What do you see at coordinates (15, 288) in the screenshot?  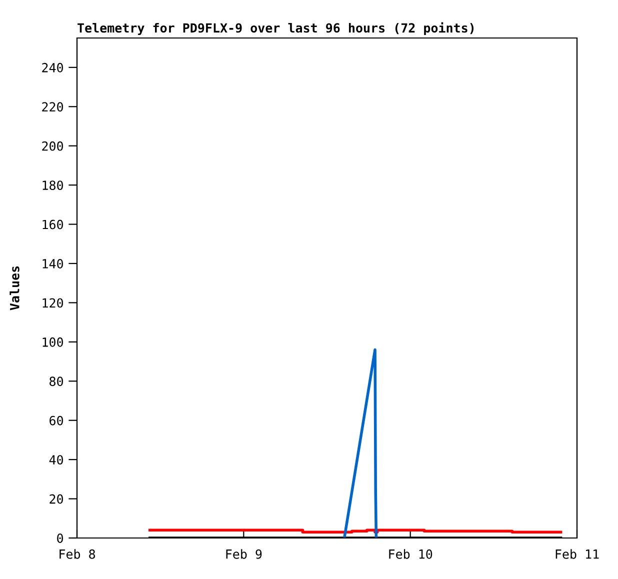 I see `y-axis-title: Values` at bounding box center [15, 288].